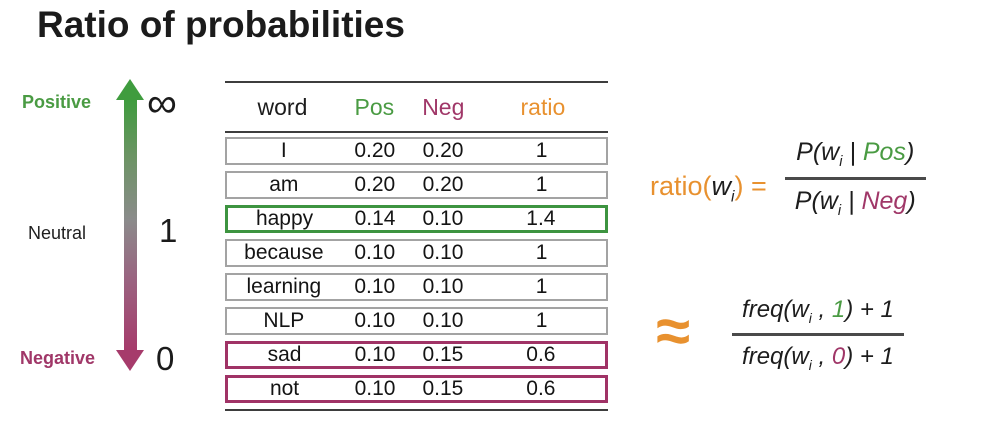 Image resolution: width=1002 pixels, height=438 pixels. Describe the element at coordinates (57, 102) in the screenshot. I see `scale-label-positive: Positive` at that location.